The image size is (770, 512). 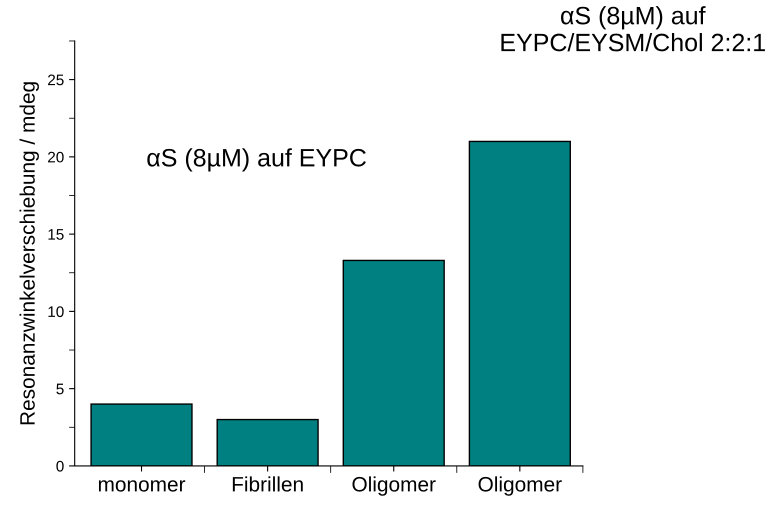 I want to click on y-tick-label: 20, so click(x=56, y=157).